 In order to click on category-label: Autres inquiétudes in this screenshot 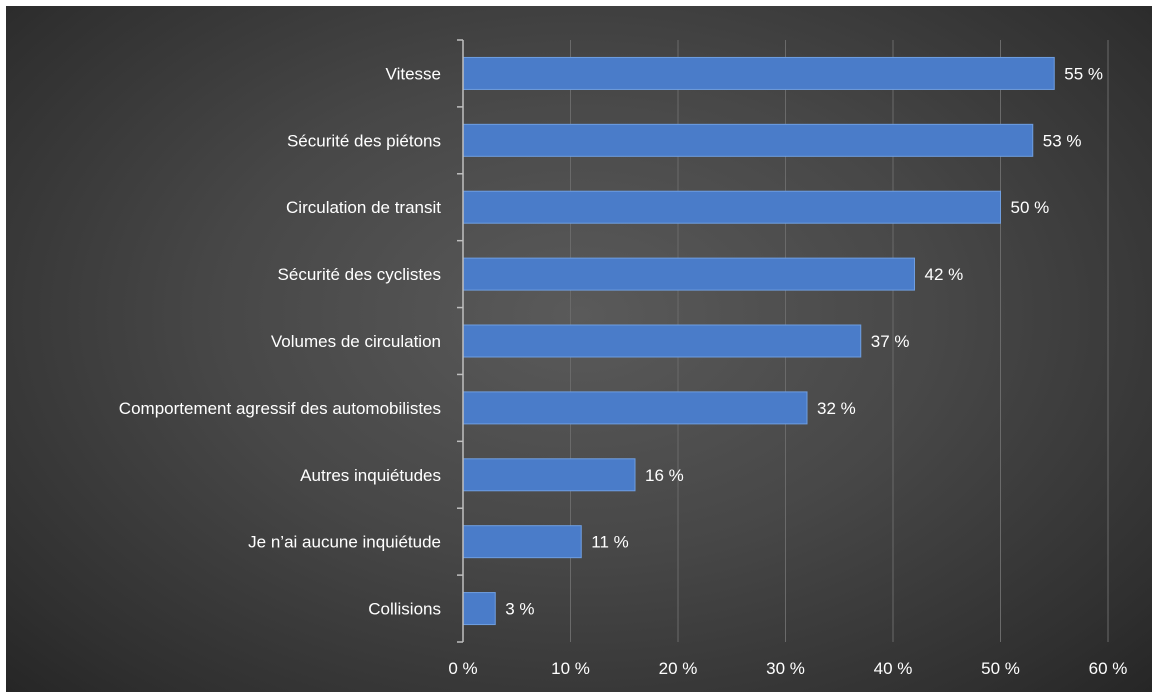, I will do `click(370, 475)`.